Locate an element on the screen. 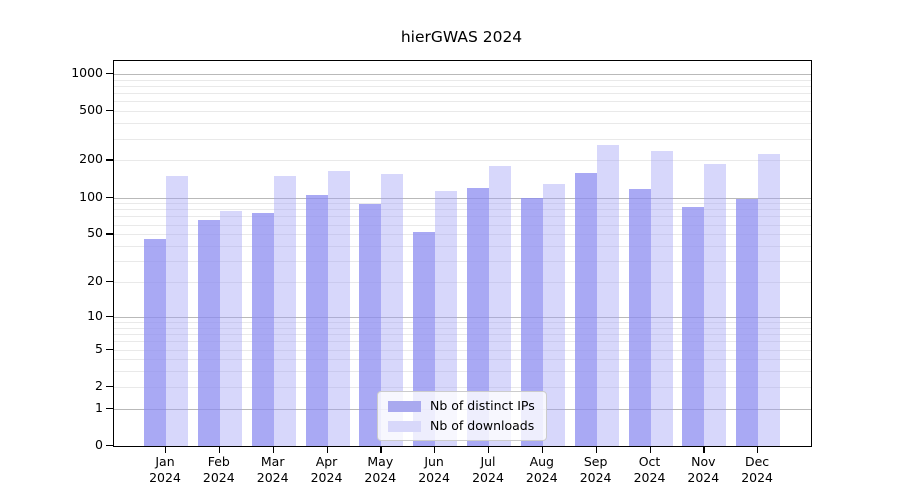 The width and height of the screenshot is (900, 500). x-tick-label-line: Jun is located at coordinates (434, 461).